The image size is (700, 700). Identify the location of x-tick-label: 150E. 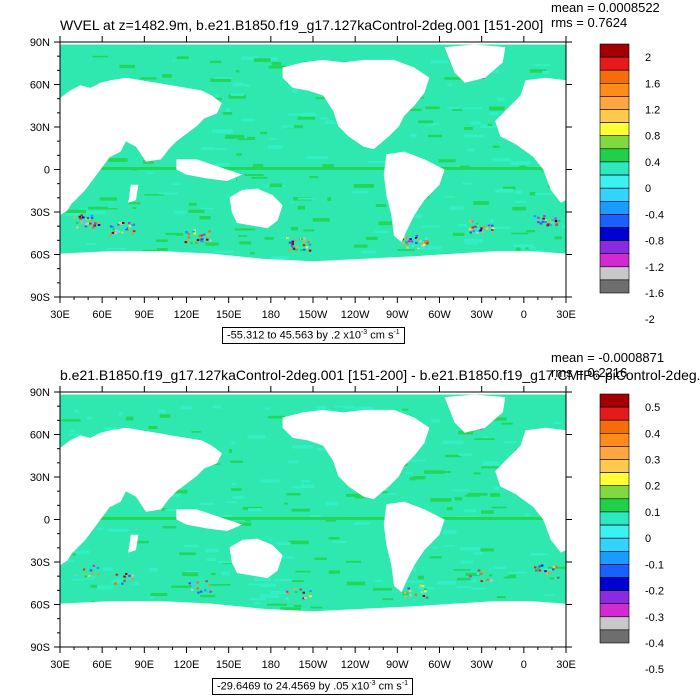
(229, 315).